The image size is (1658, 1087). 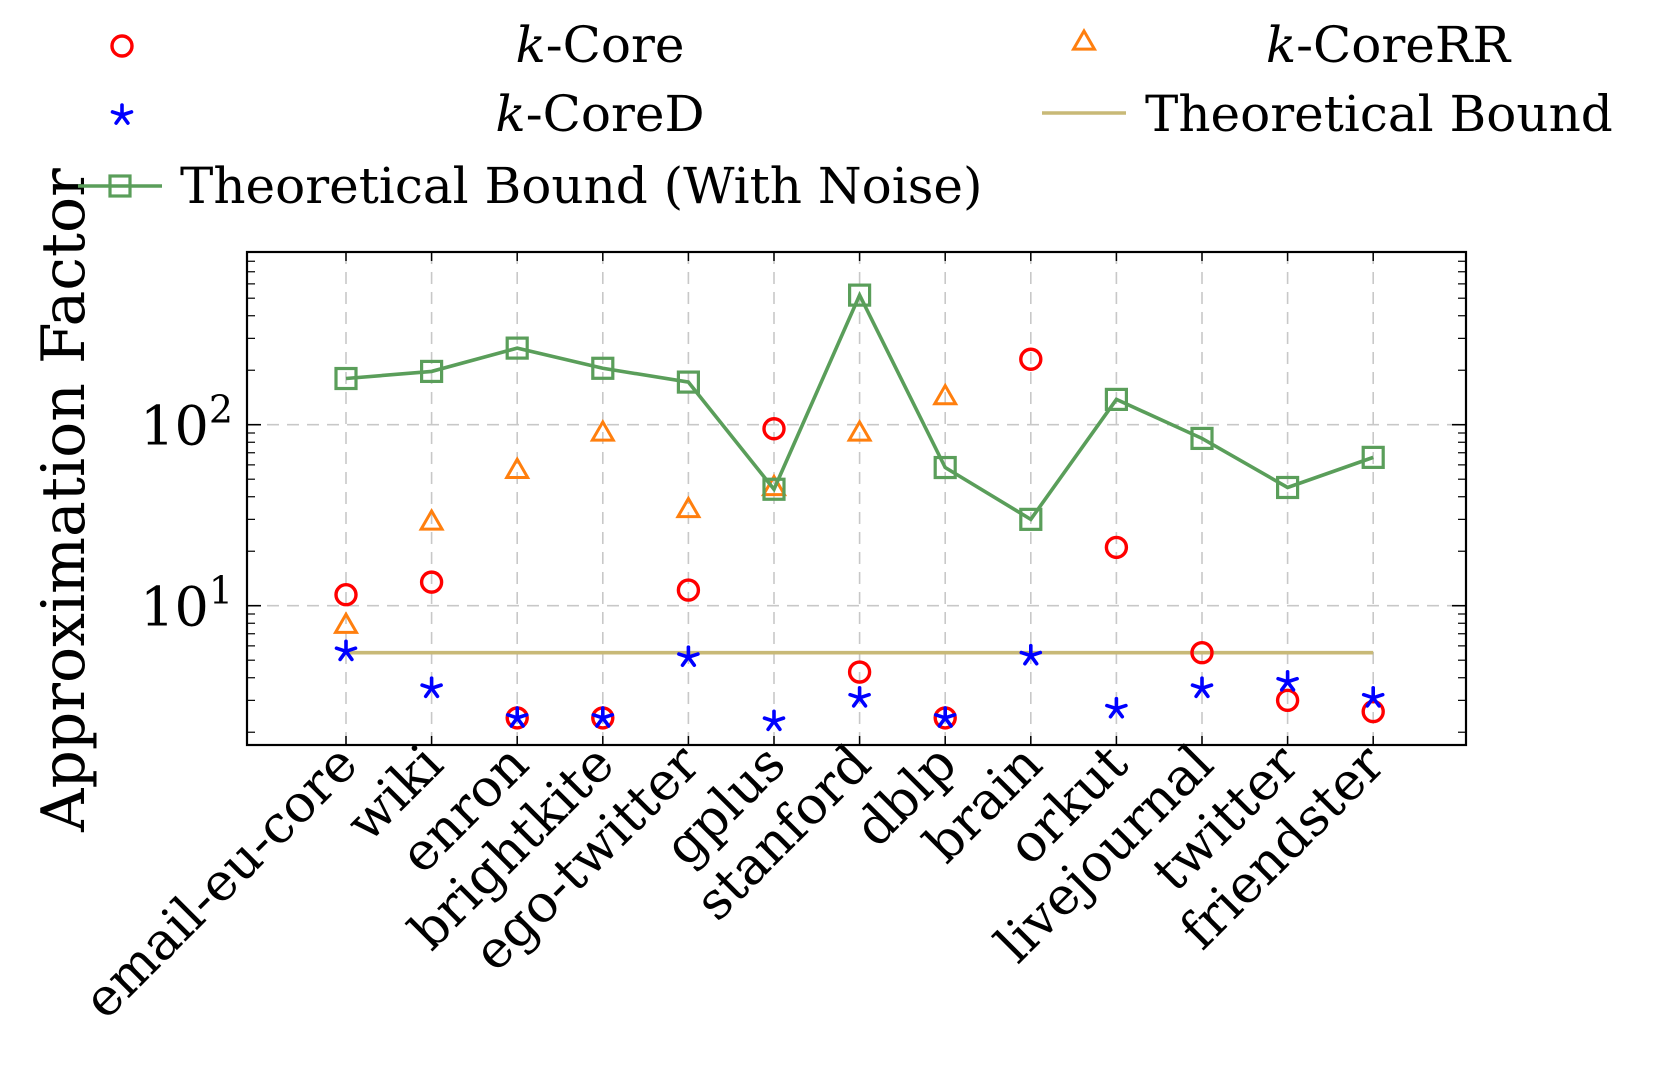 What do you see at coordinates (581, 186) in the screenshot?
I see `legend-label: Theoretical Bound (With Noise)` at bounding box center [581, 186].